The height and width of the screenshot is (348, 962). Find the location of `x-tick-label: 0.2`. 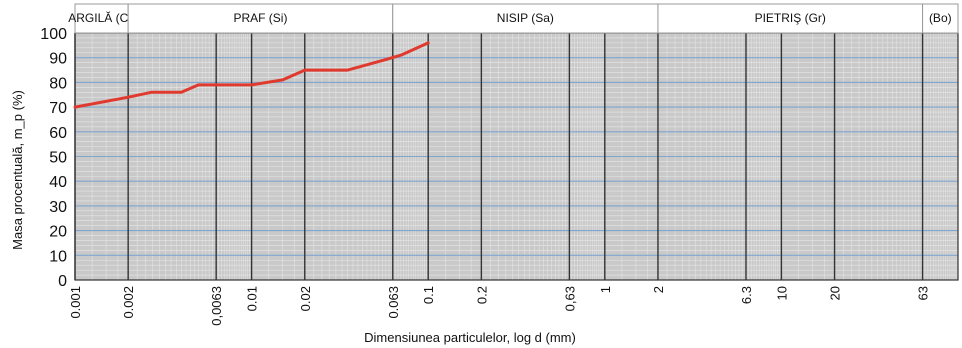

x-tick-label: 0.2 is located at coordinates (481, 295).